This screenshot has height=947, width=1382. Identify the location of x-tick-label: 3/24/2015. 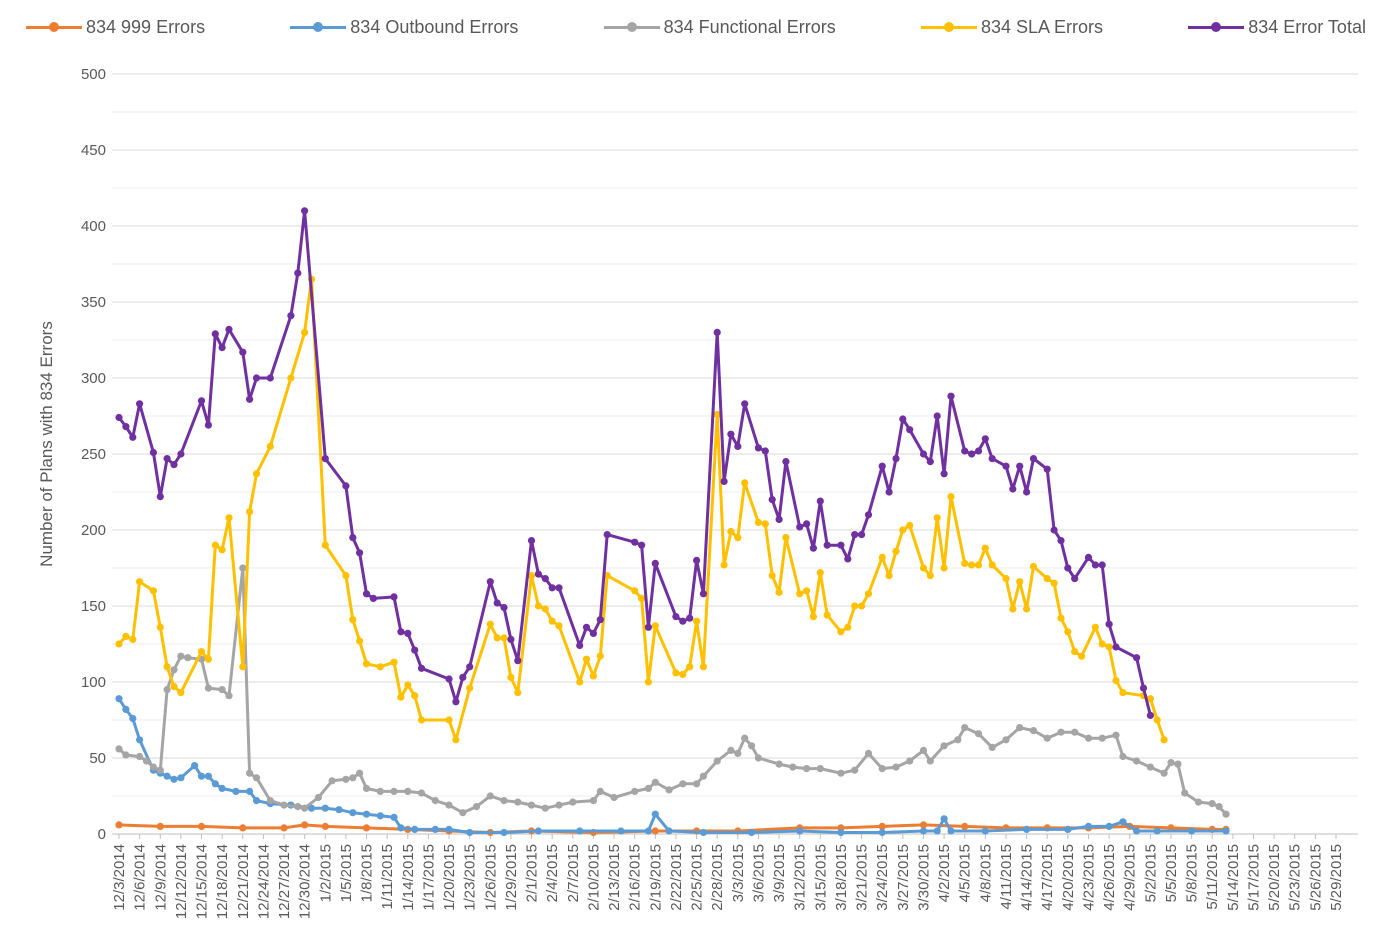
(882, 877).